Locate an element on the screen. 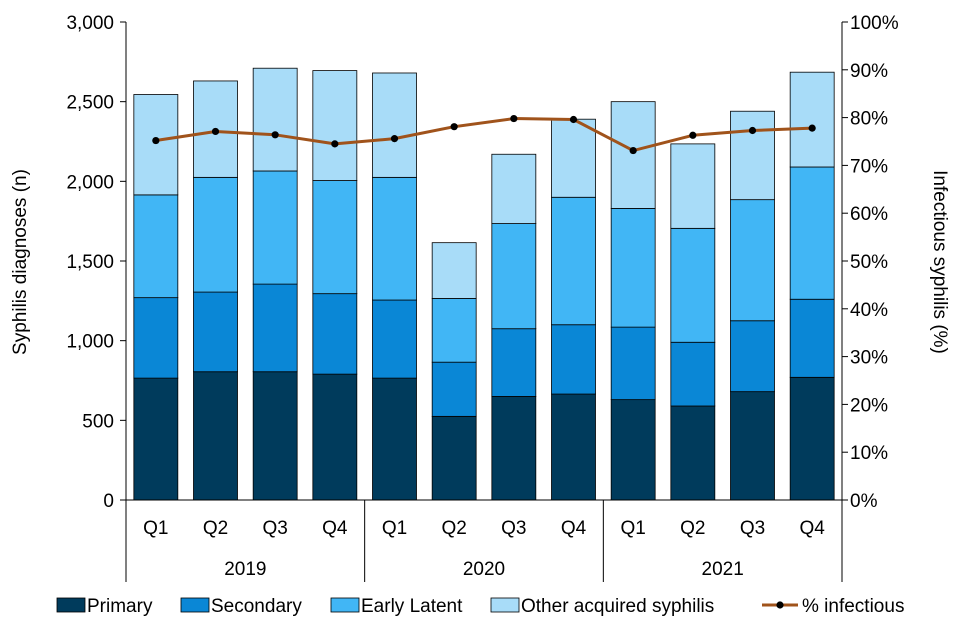 The height and width of the screenshot is (640, 960). y2-tick-label: 70% is located at coordinates (869, 166).